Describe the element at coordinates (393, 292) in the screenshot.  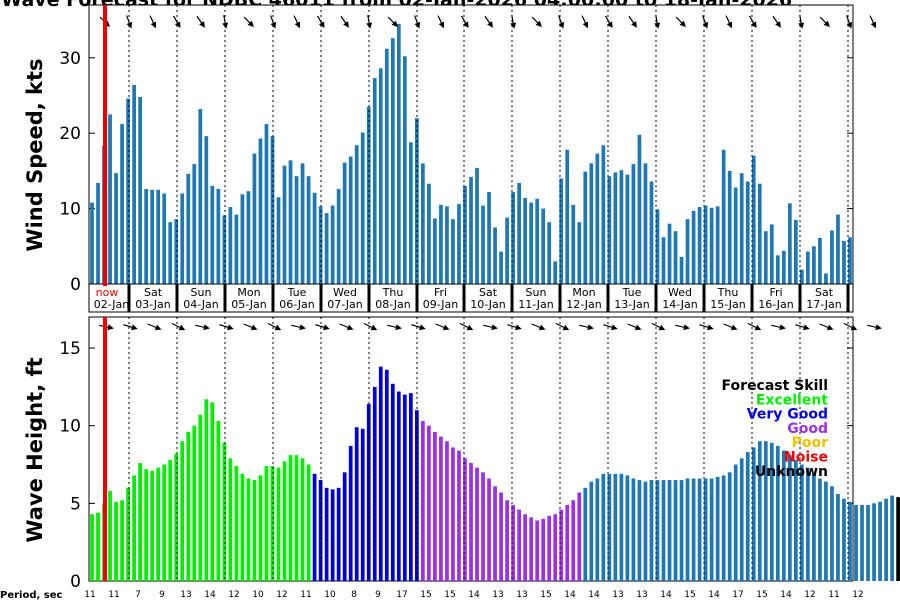
I see `day-label-weekday: Thu` at that location.